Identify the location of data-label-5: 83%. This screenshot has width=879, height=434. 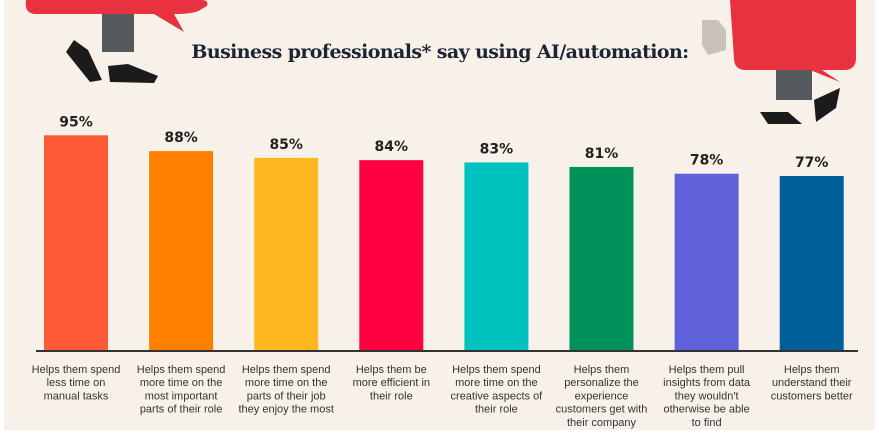
(497, 149).